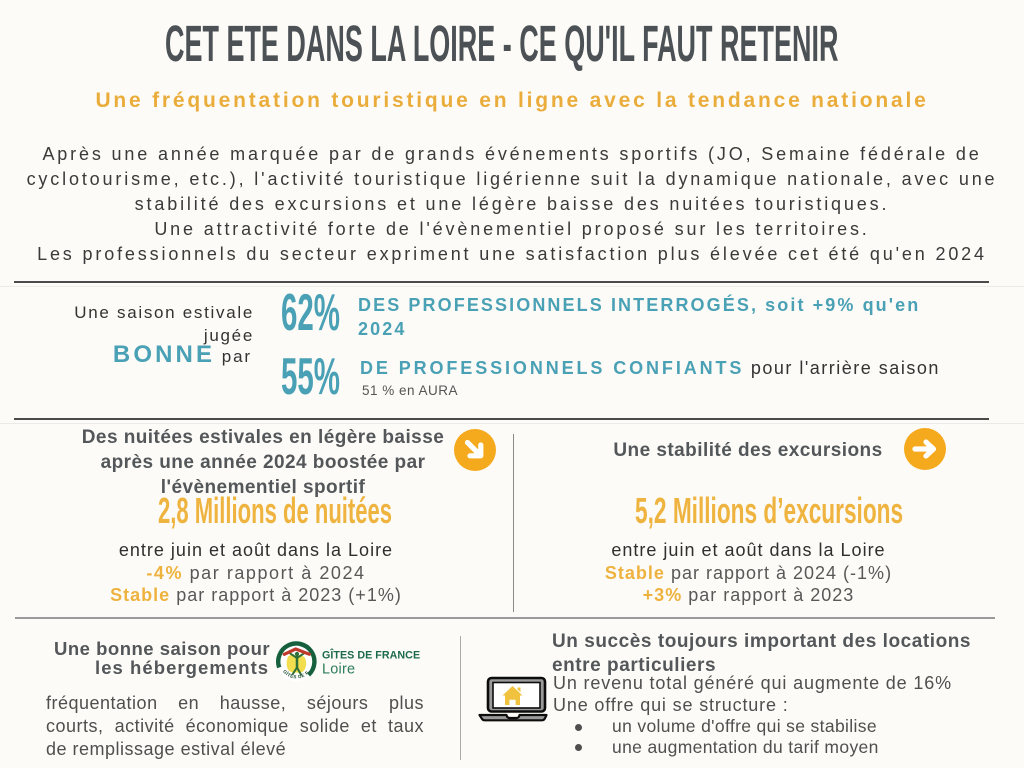  Describe the element at coordinates (371, 655) in the screenshot. I see `svg-text: GÎTES DE FRANCE` at that location.